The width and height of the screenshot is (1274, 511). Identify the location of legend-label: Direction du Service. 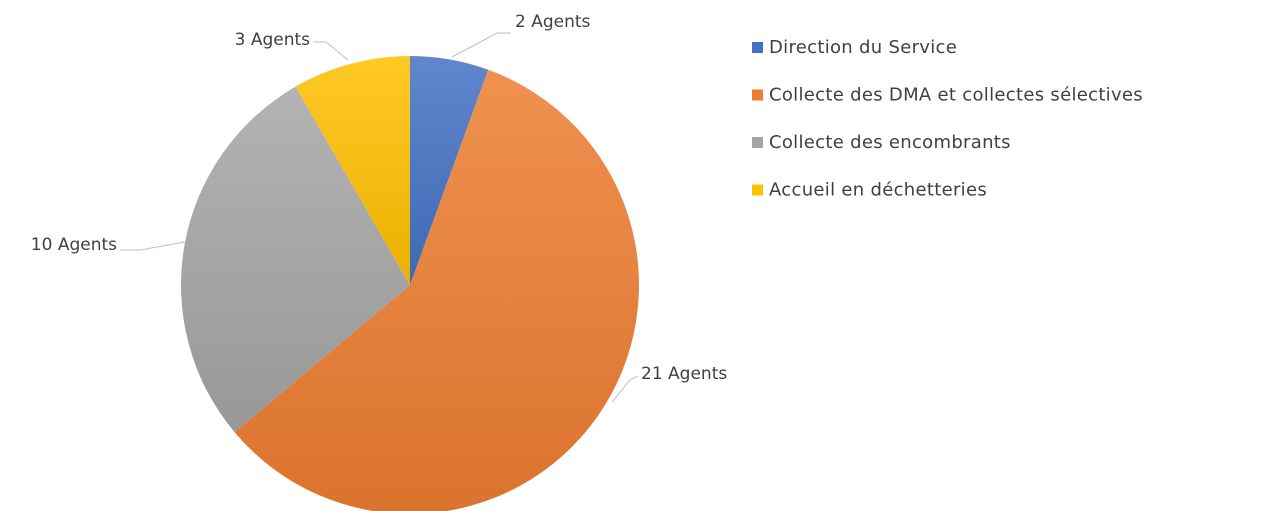
(863, 47).